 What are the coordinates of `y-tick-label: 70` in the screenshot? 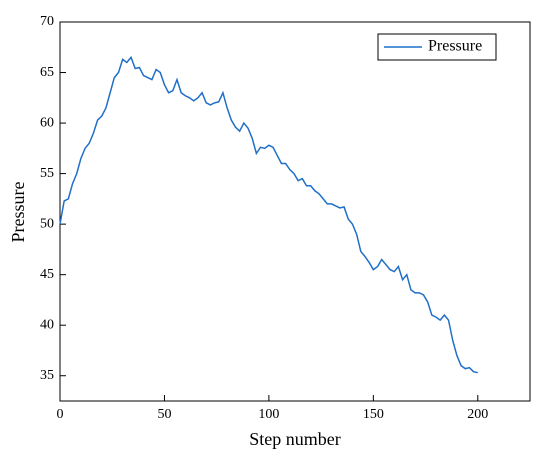 It's located at (47, 21).